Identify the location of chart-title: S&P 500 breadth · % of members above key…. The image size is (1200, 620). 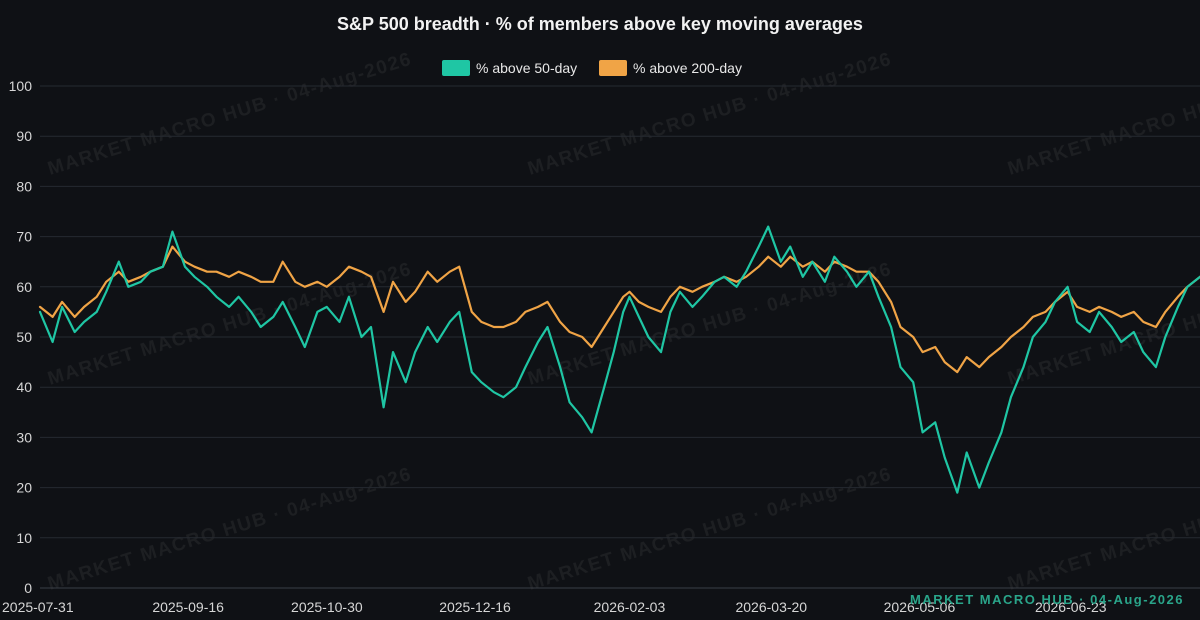
(600, 24).